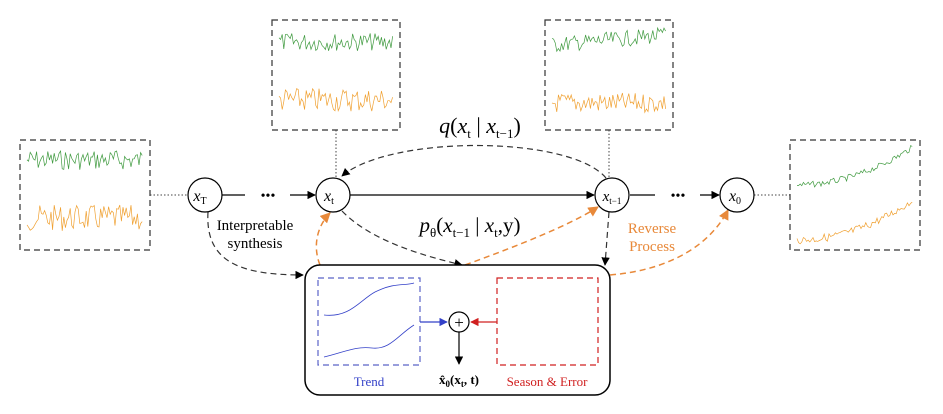 The height and width of the screenshot is (414, 943). What do you see at coordinates (442, 379) in the screenshot?
I see `output-part: x̂` at bounding box center [442, 379].